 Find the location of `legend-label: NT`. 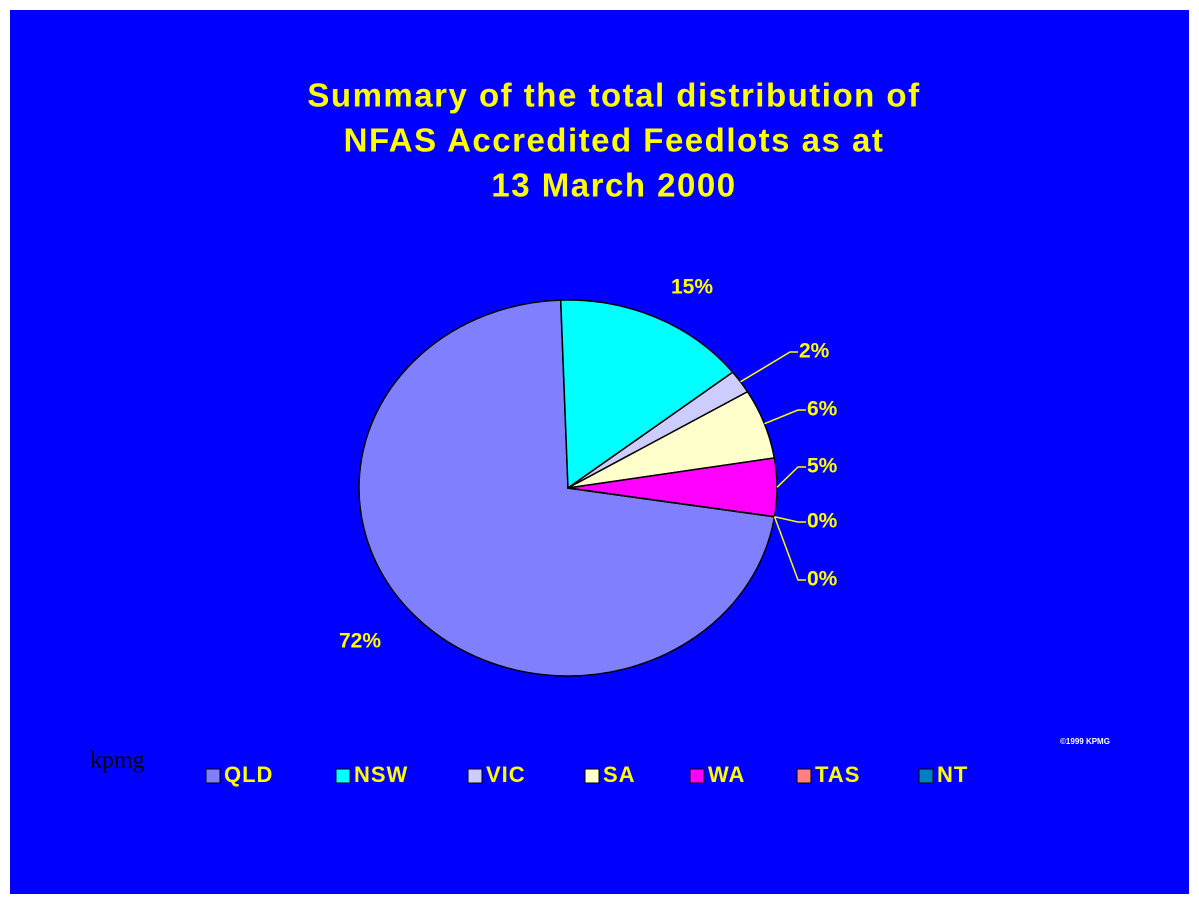

legend-label: NT is located at coordinates (952, 774).